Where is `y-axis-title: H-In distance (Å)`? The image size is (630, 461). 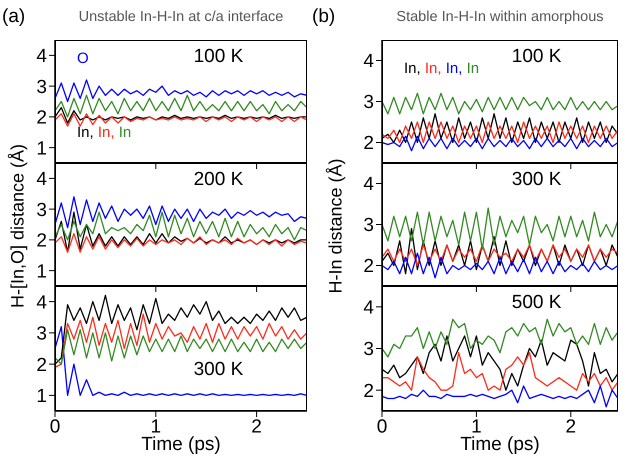 y-axis-title: H-In distance (Å) is located at coordinates (336, 226).